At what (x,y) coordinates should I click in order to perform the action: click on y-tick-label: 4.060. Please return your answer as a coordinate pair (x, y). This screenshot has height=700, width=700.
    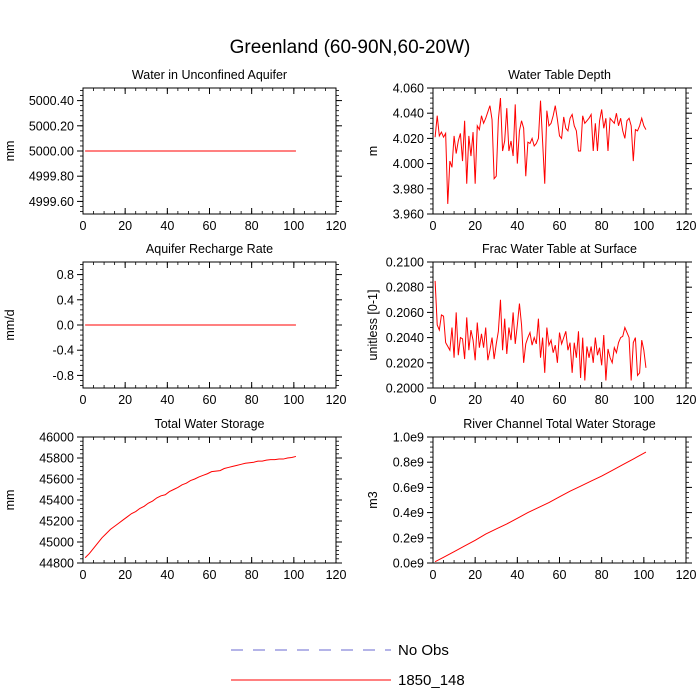
    Looking at the image, I should click on (408, 89).